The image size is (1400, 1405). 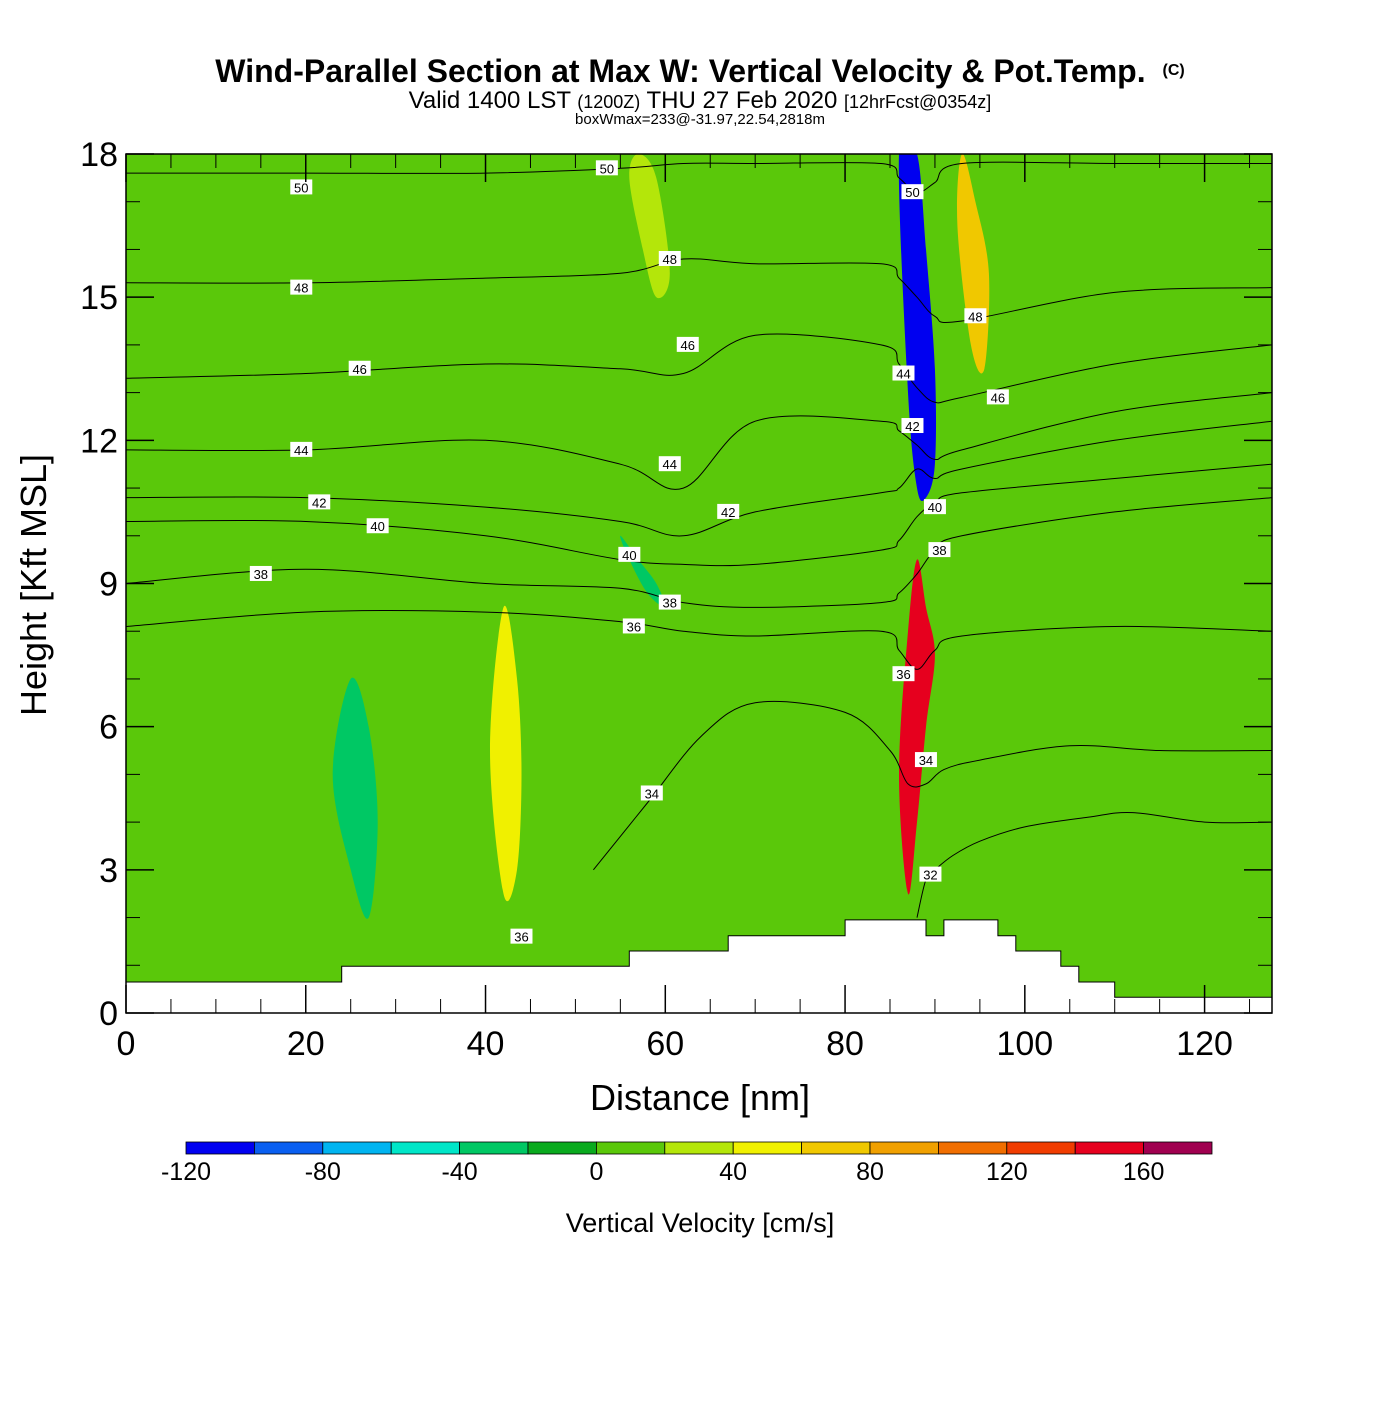 I want to click on subtitle-date: THU 27 Feb 2020, so click(x=742, y=100).